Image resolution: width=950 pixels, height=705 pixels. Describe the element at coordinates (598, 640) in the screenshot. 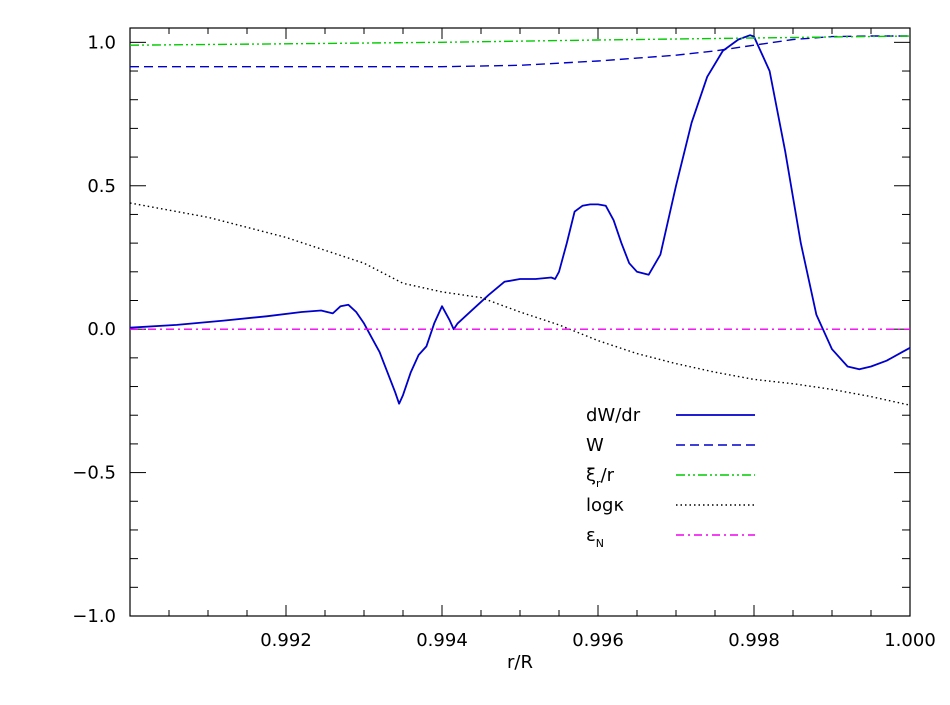

I see `x-tick-label: 0.996` at that location.